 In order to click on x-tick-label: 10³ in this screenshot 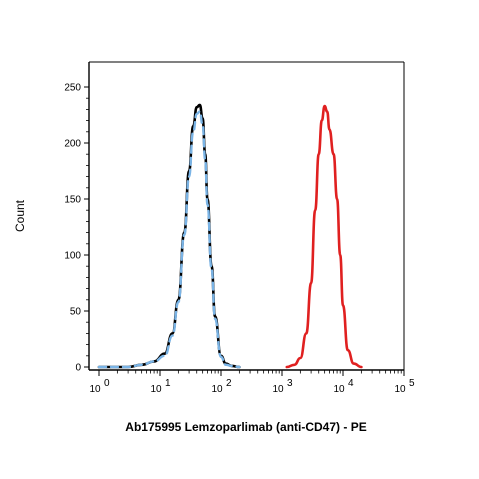, I will do `click(282, 386)`.